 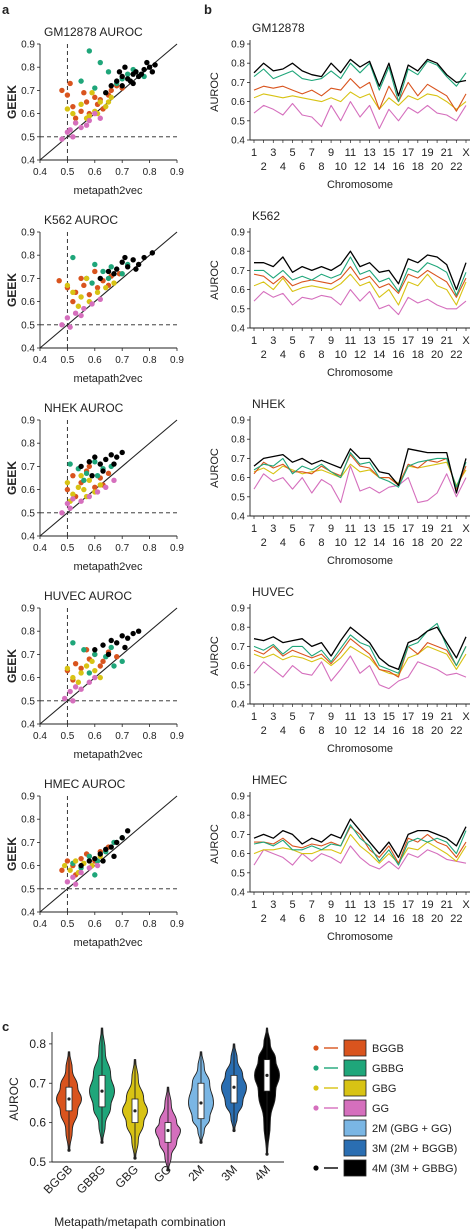 I want to click on series-line-GG, so click(x=360, y=115).